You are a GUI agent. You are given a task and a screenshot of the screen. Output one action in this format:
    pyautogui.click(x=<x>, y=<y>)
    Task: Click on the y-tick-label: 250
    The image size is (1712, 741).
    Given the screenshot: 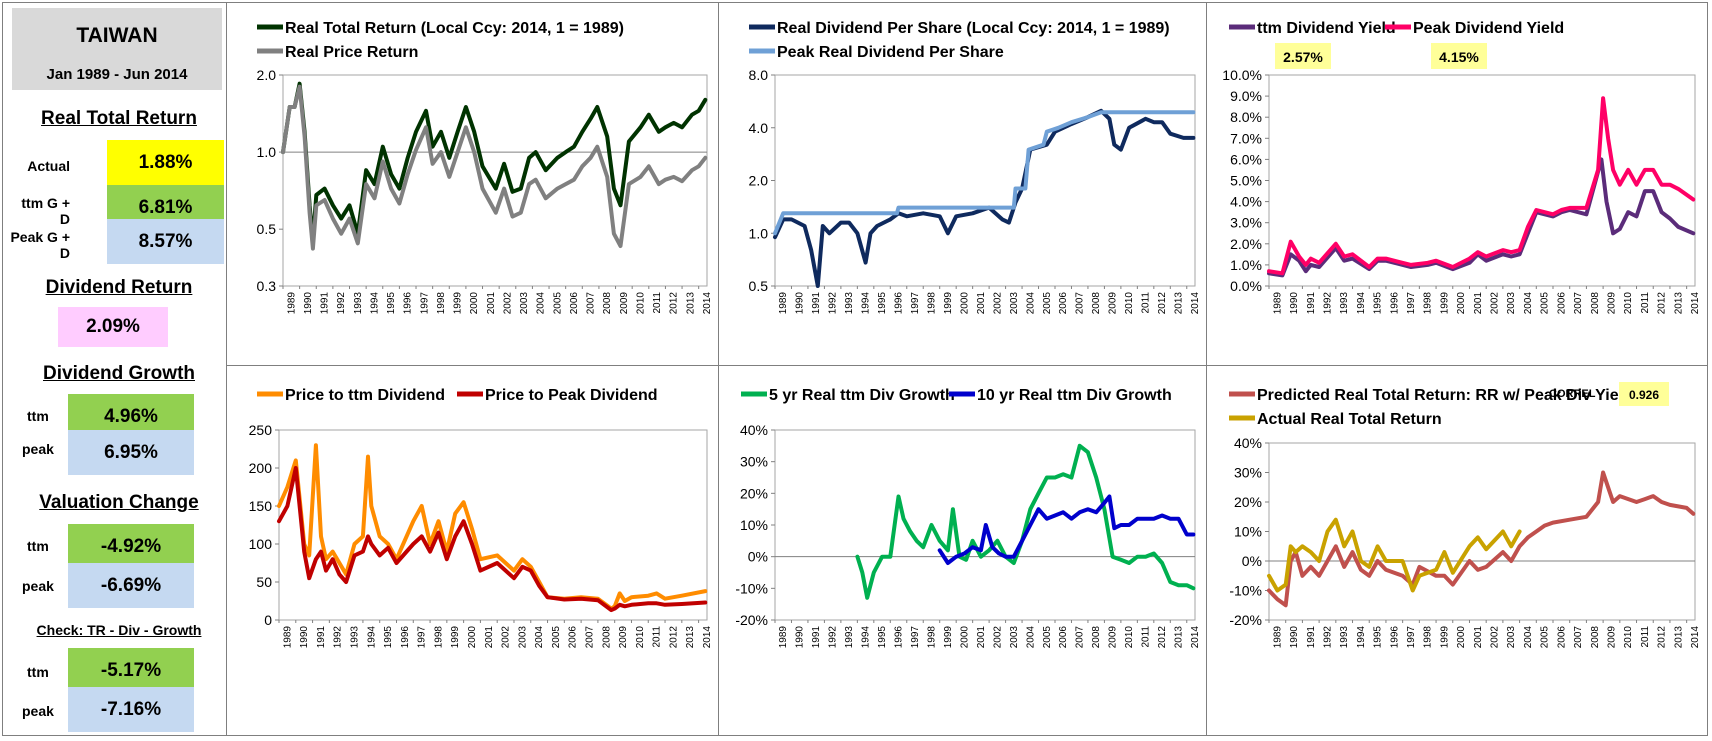 What is the action you would take?
    pyautogui.click(x=261, y=430)
    